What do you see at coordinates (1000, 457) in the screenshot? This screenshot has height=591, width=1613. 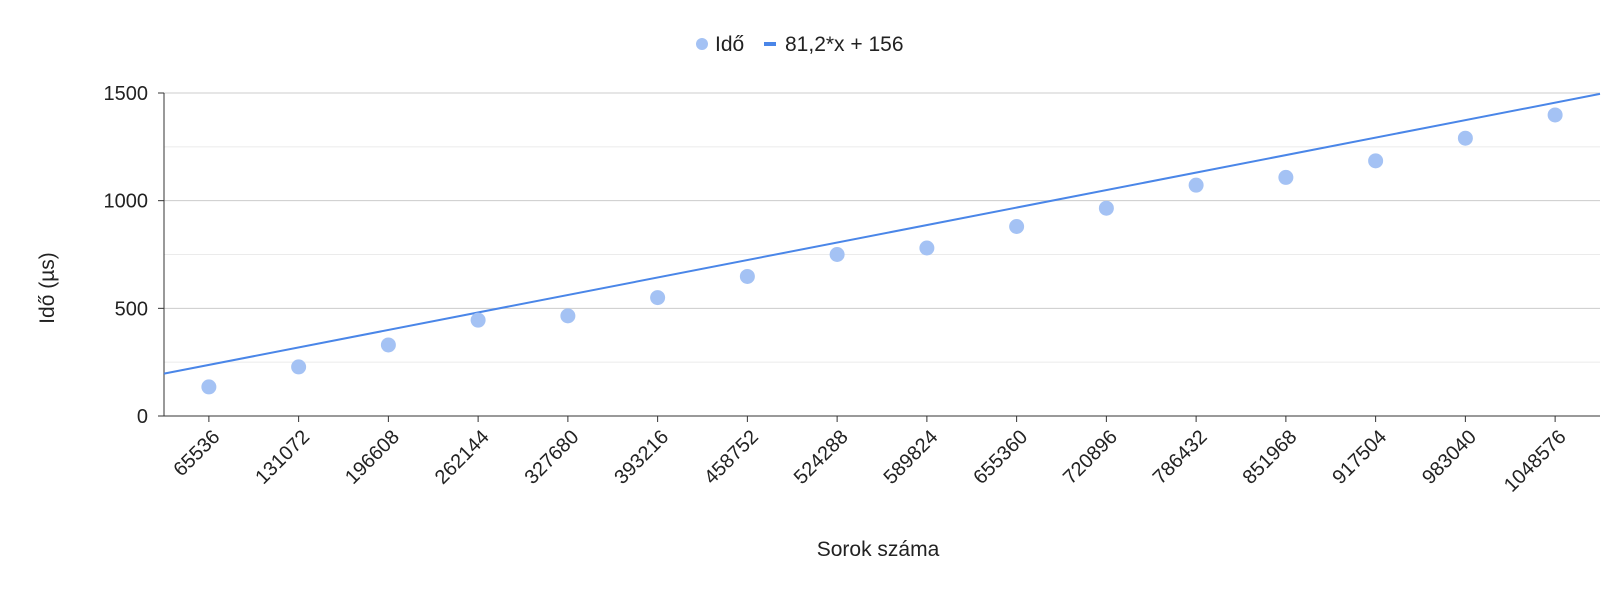 I see `x-tick-label: 655360` at bounding box center [1000, 457].